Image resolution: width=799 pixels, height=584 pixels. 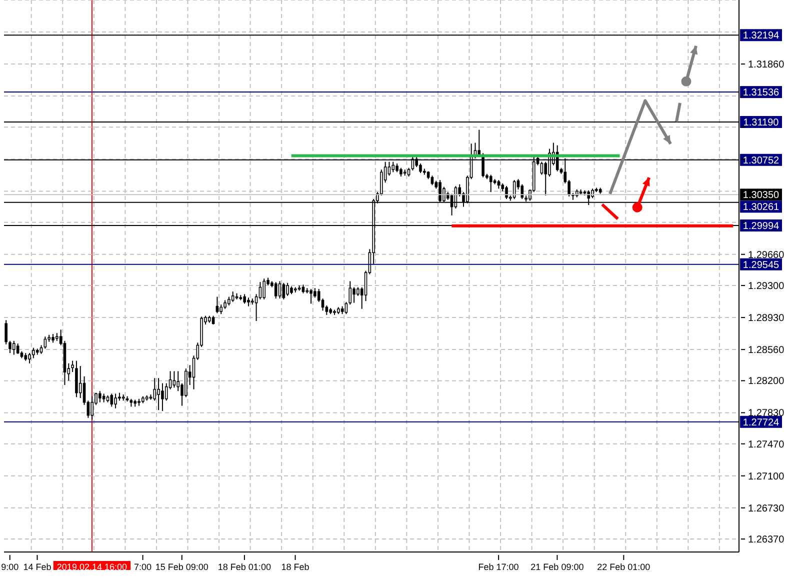 What do you see at coordinates (766, 350) in the screenshot?
I see `y-tick-label: 1.28560` at bounding box center [766, 350].